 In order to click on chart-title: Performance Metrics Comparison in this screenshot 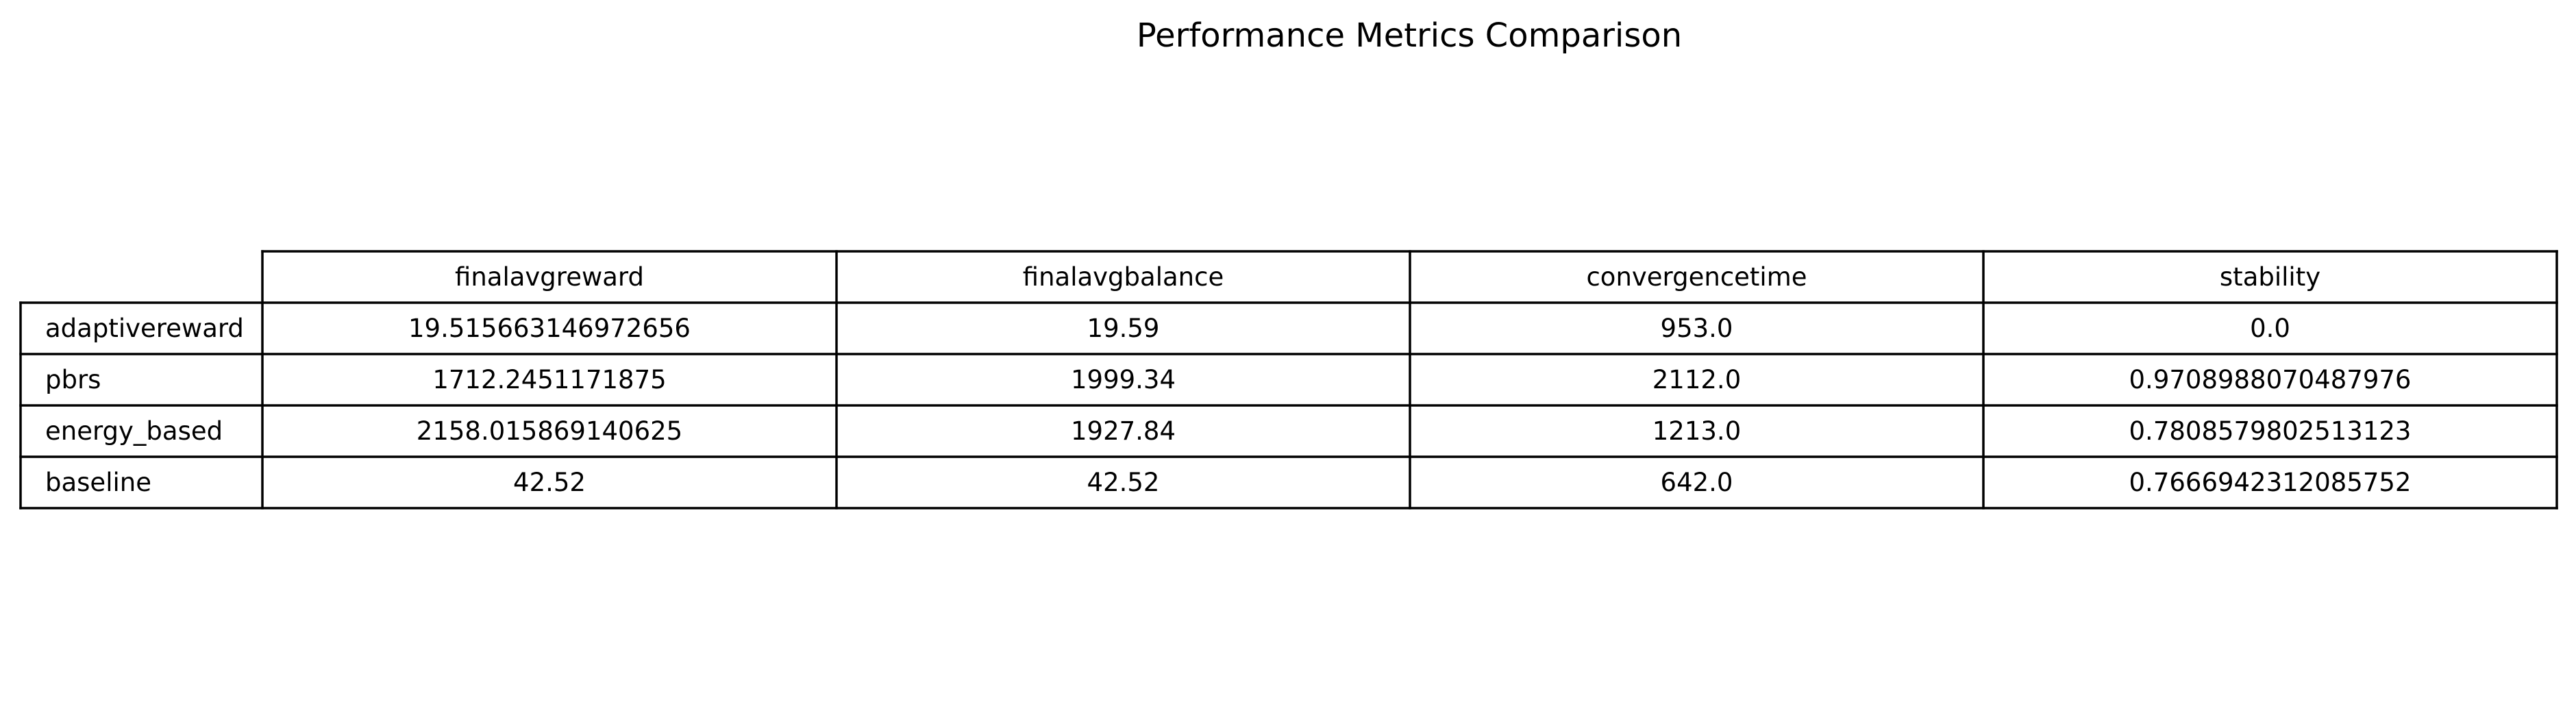, I will do `click(1409, 35)`.